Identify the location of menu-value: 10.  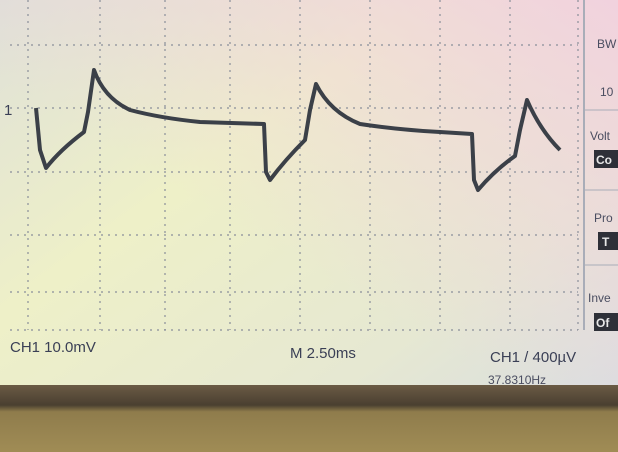
(607, 92).